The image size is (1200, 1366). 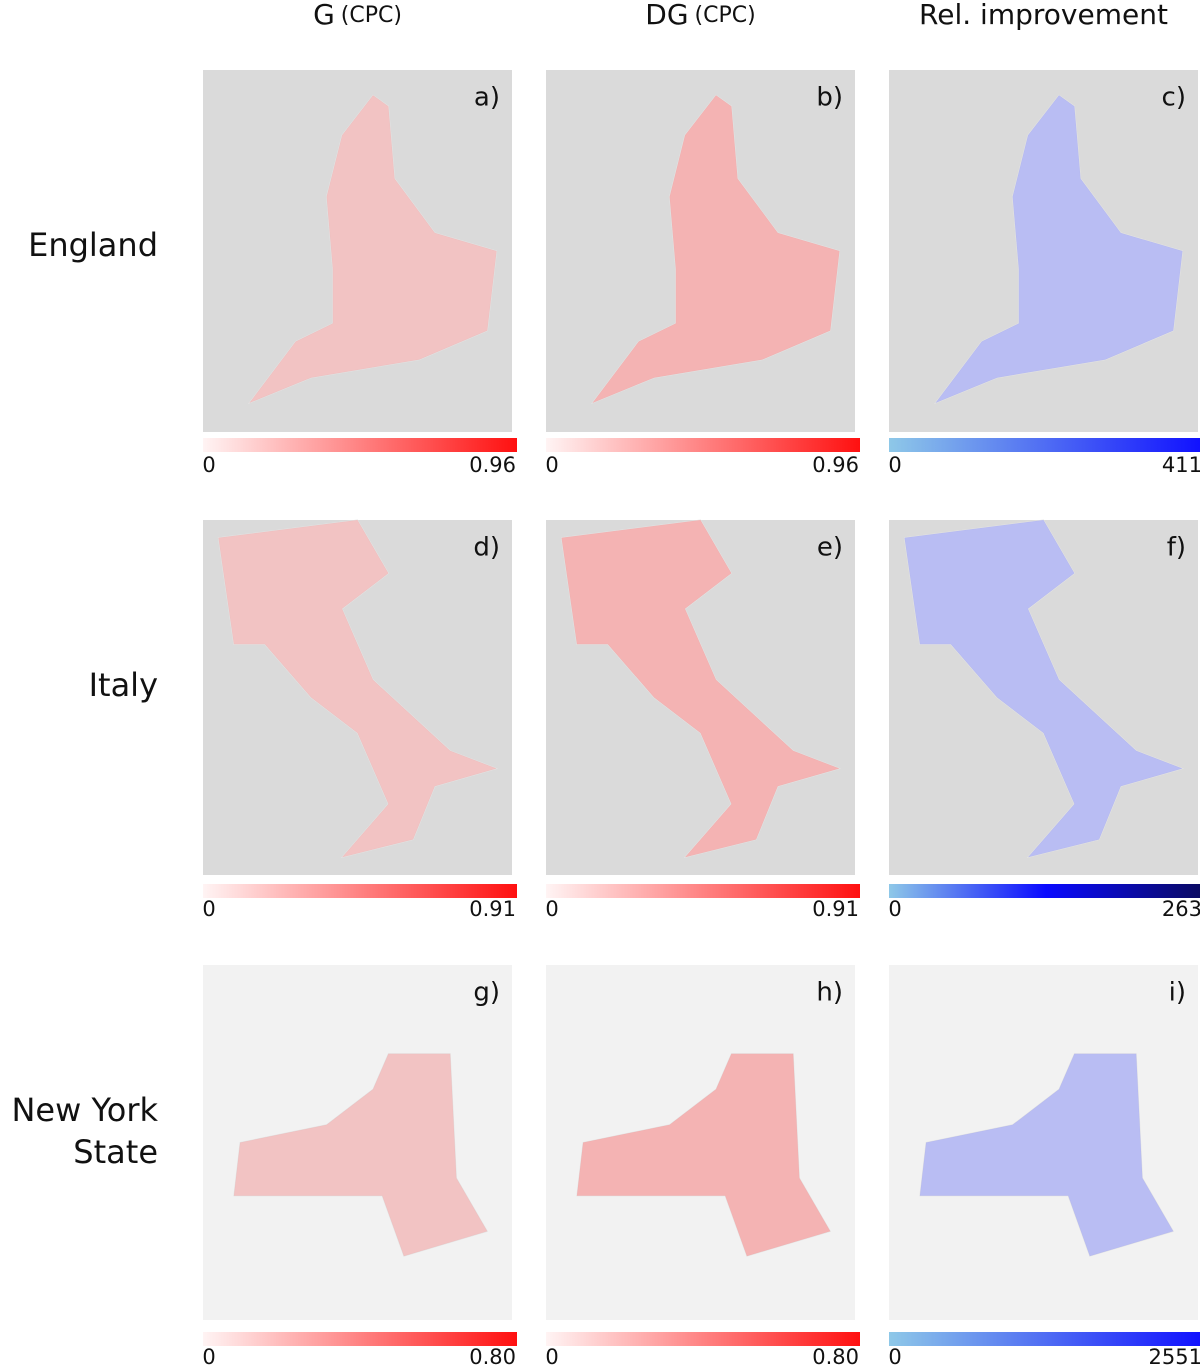 I want to click on column-symbol: DG, so click(x=666, y=15).